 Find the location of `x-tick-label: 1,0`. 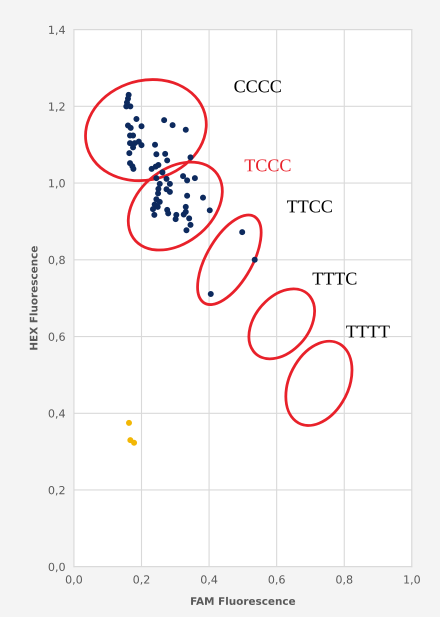

x-tick-label: 1,0 is located at coordinates (412, 580).